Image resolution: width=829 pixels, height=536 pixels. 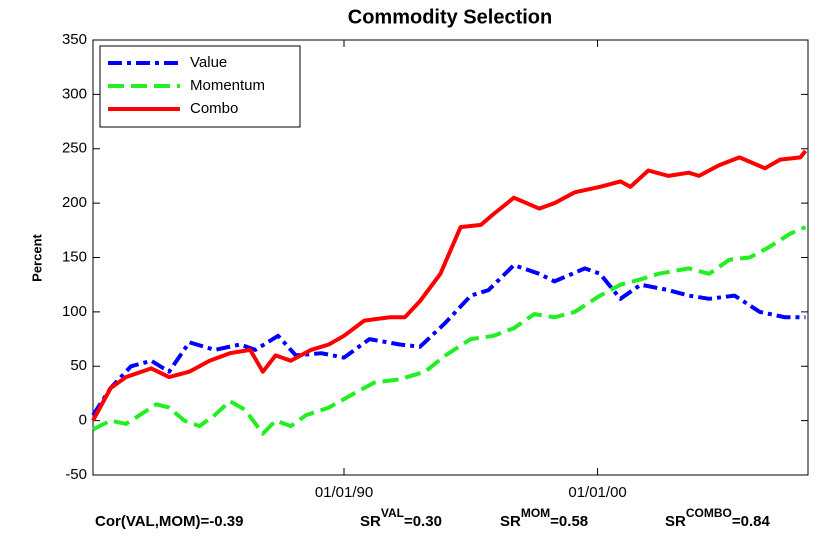 I want to click on annotation-sup: MOM, so click(x=535, y=513).